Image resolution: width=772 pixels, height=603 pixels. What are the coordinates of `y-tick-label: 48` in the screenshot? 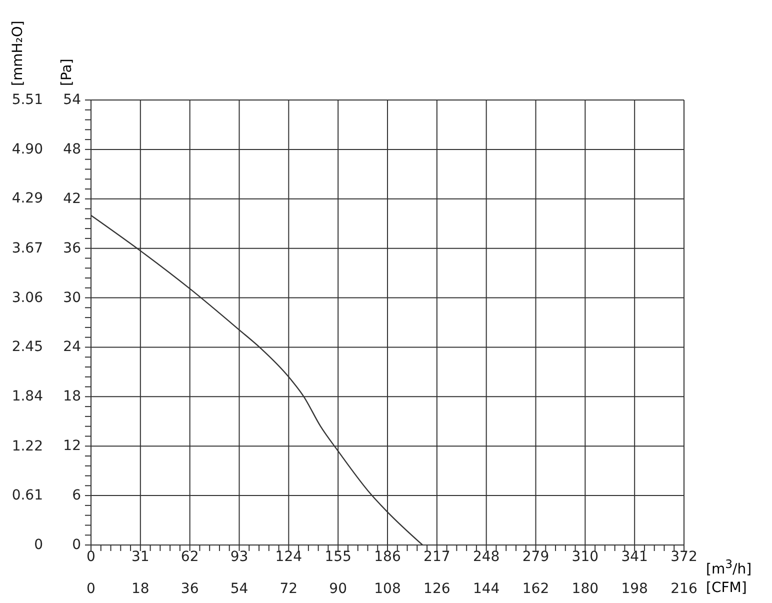 It's located at (72, 149).